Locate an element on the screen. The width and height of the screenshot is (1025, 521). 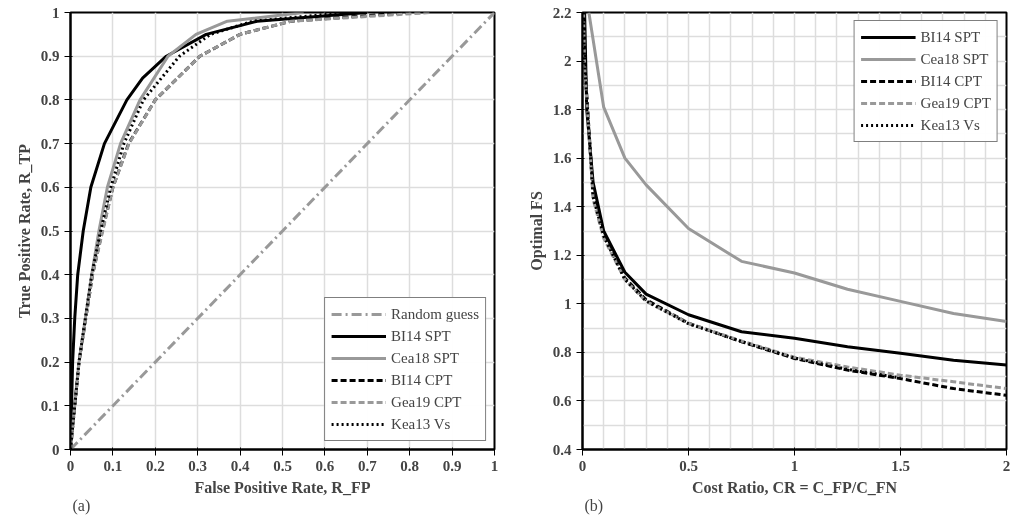
text: (a) is located at coordinates (81, 505).